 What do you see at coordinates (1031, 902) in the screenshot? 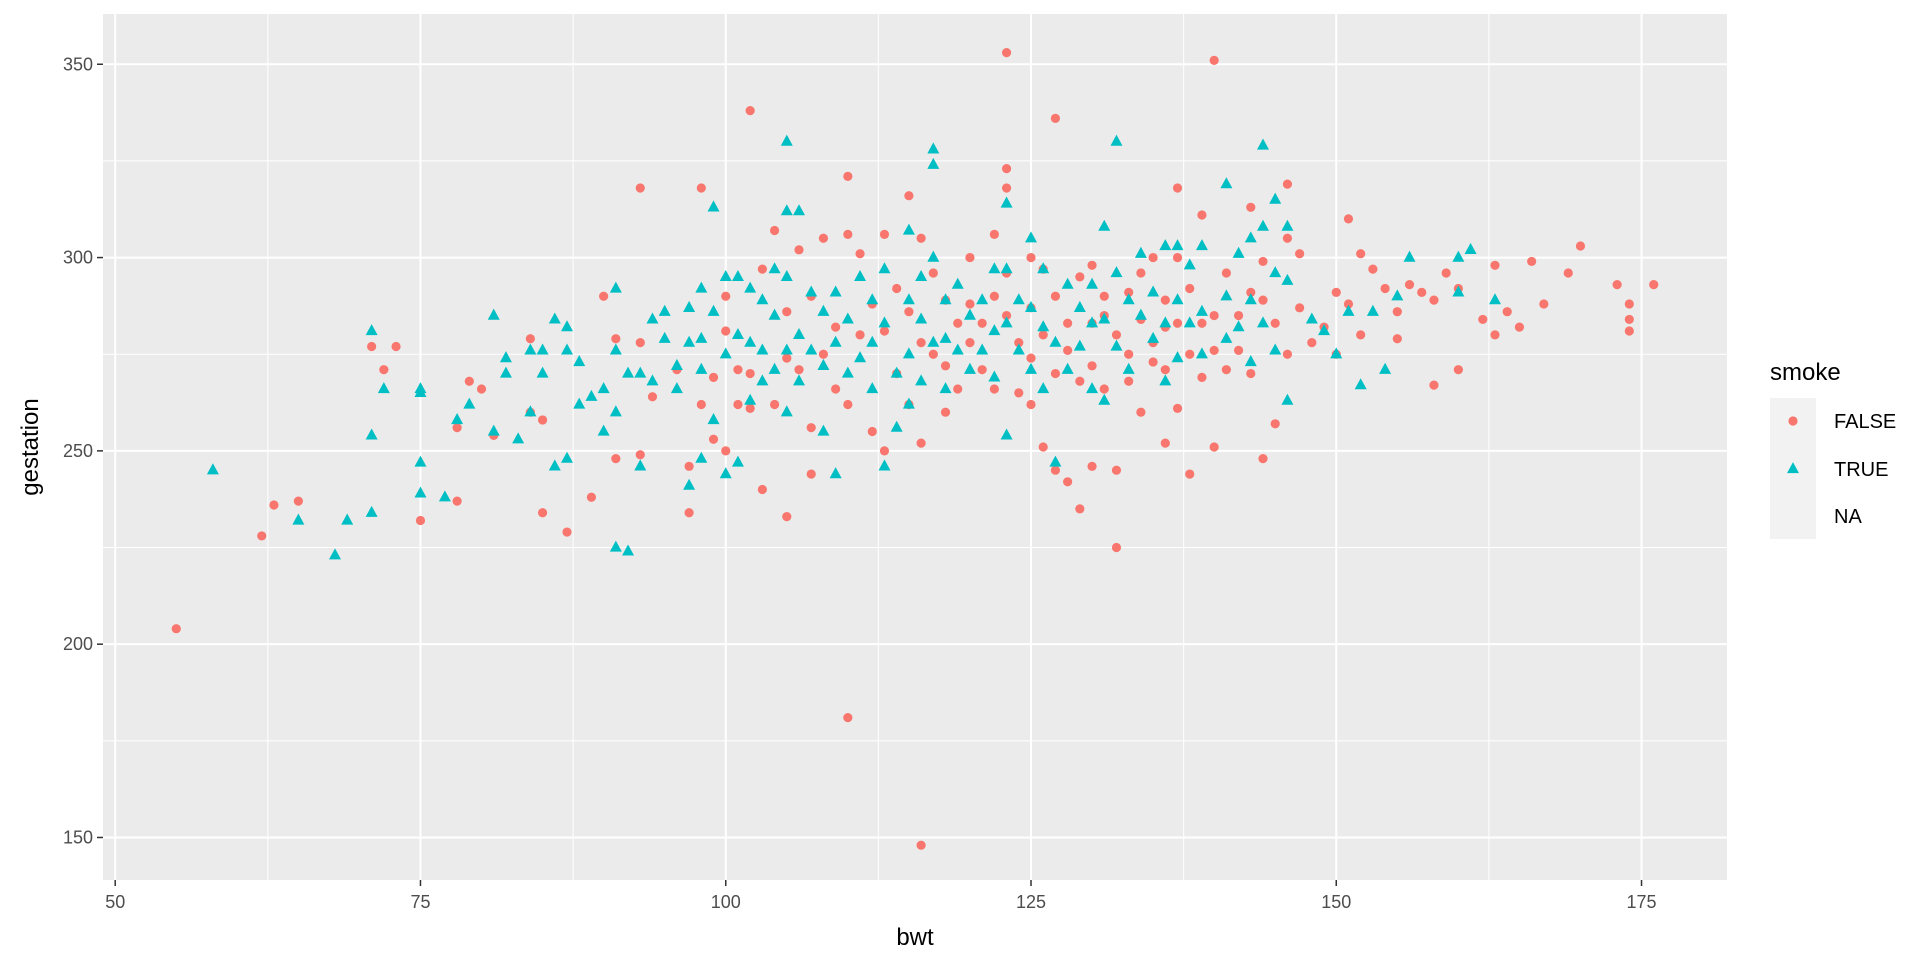
I see `x-tick-label: 125` at bounding box center [1031, 902].